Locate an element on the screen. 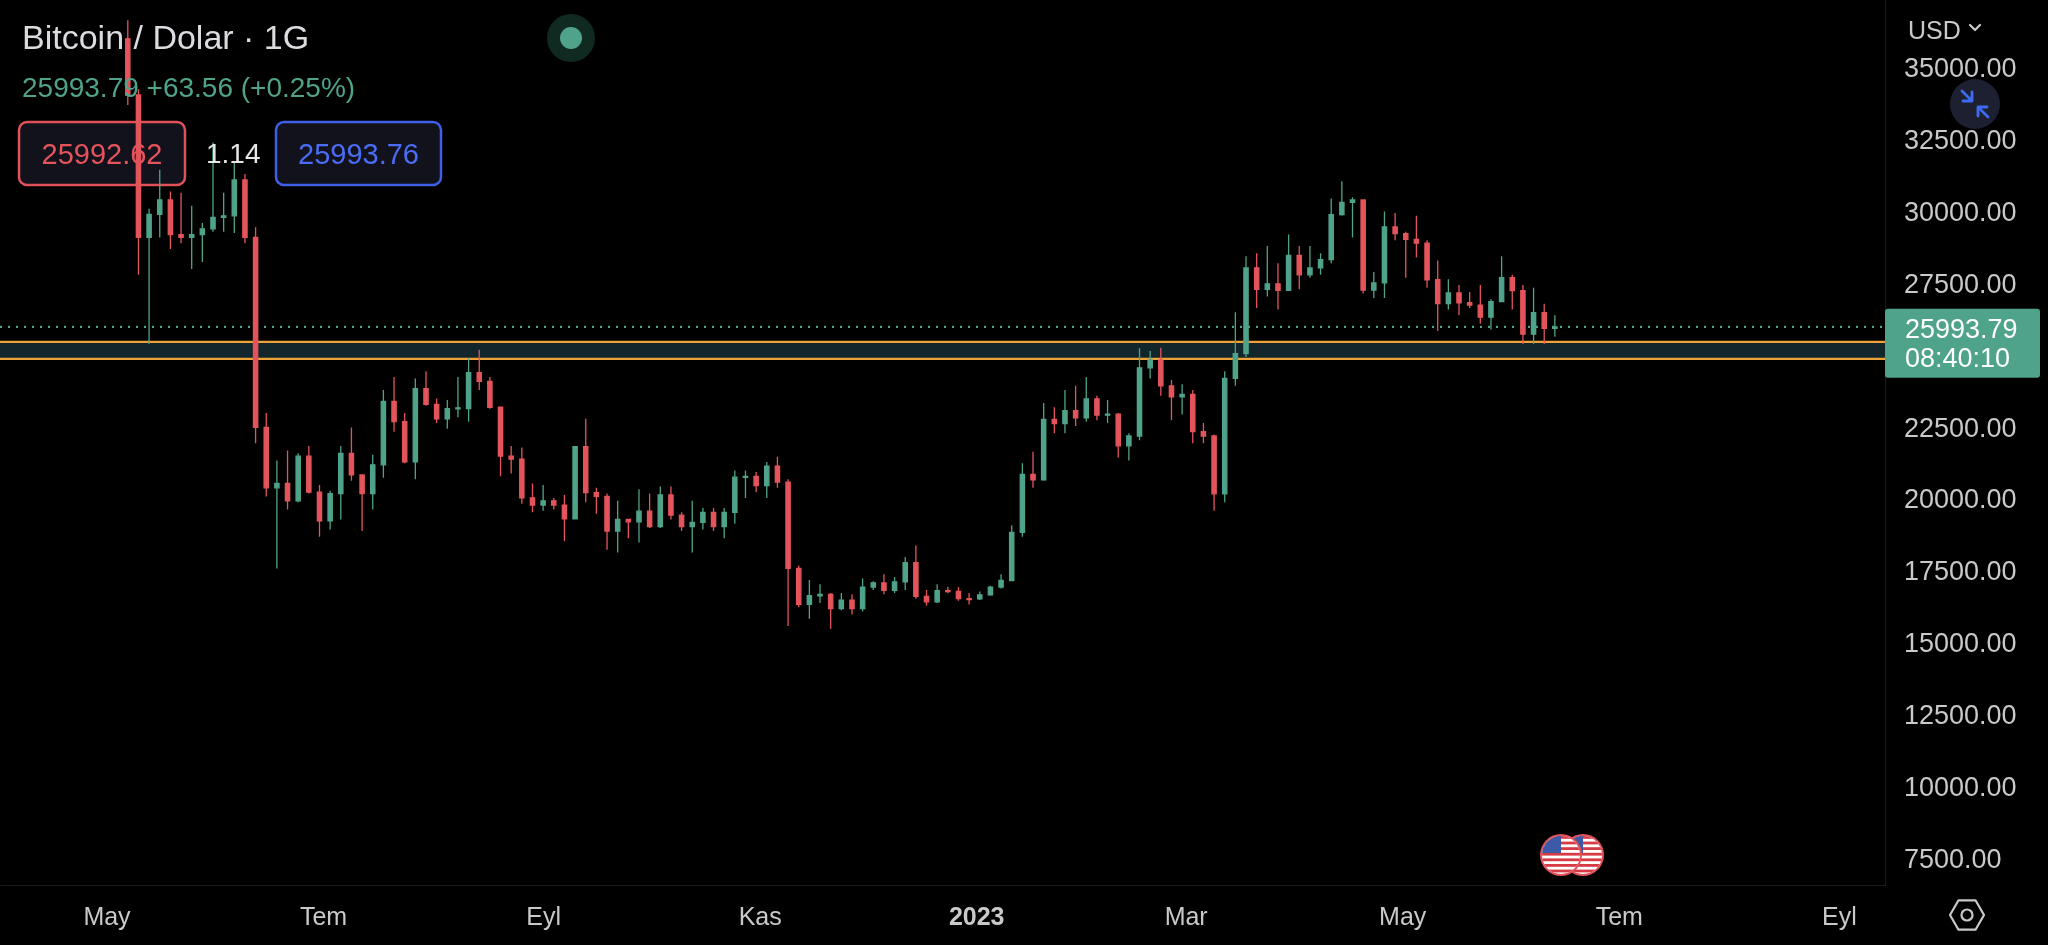 This screenshot has width=2048, height=945. text: Bitcoin / Dolar · 1G is located at coordinates (166, 37).